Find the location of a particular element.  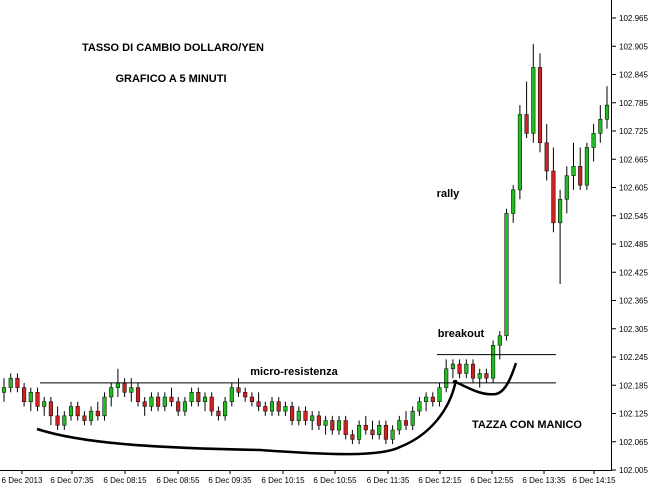

x-tick-label: 6 Dec 11:35 is located at coordinates (388, 480).